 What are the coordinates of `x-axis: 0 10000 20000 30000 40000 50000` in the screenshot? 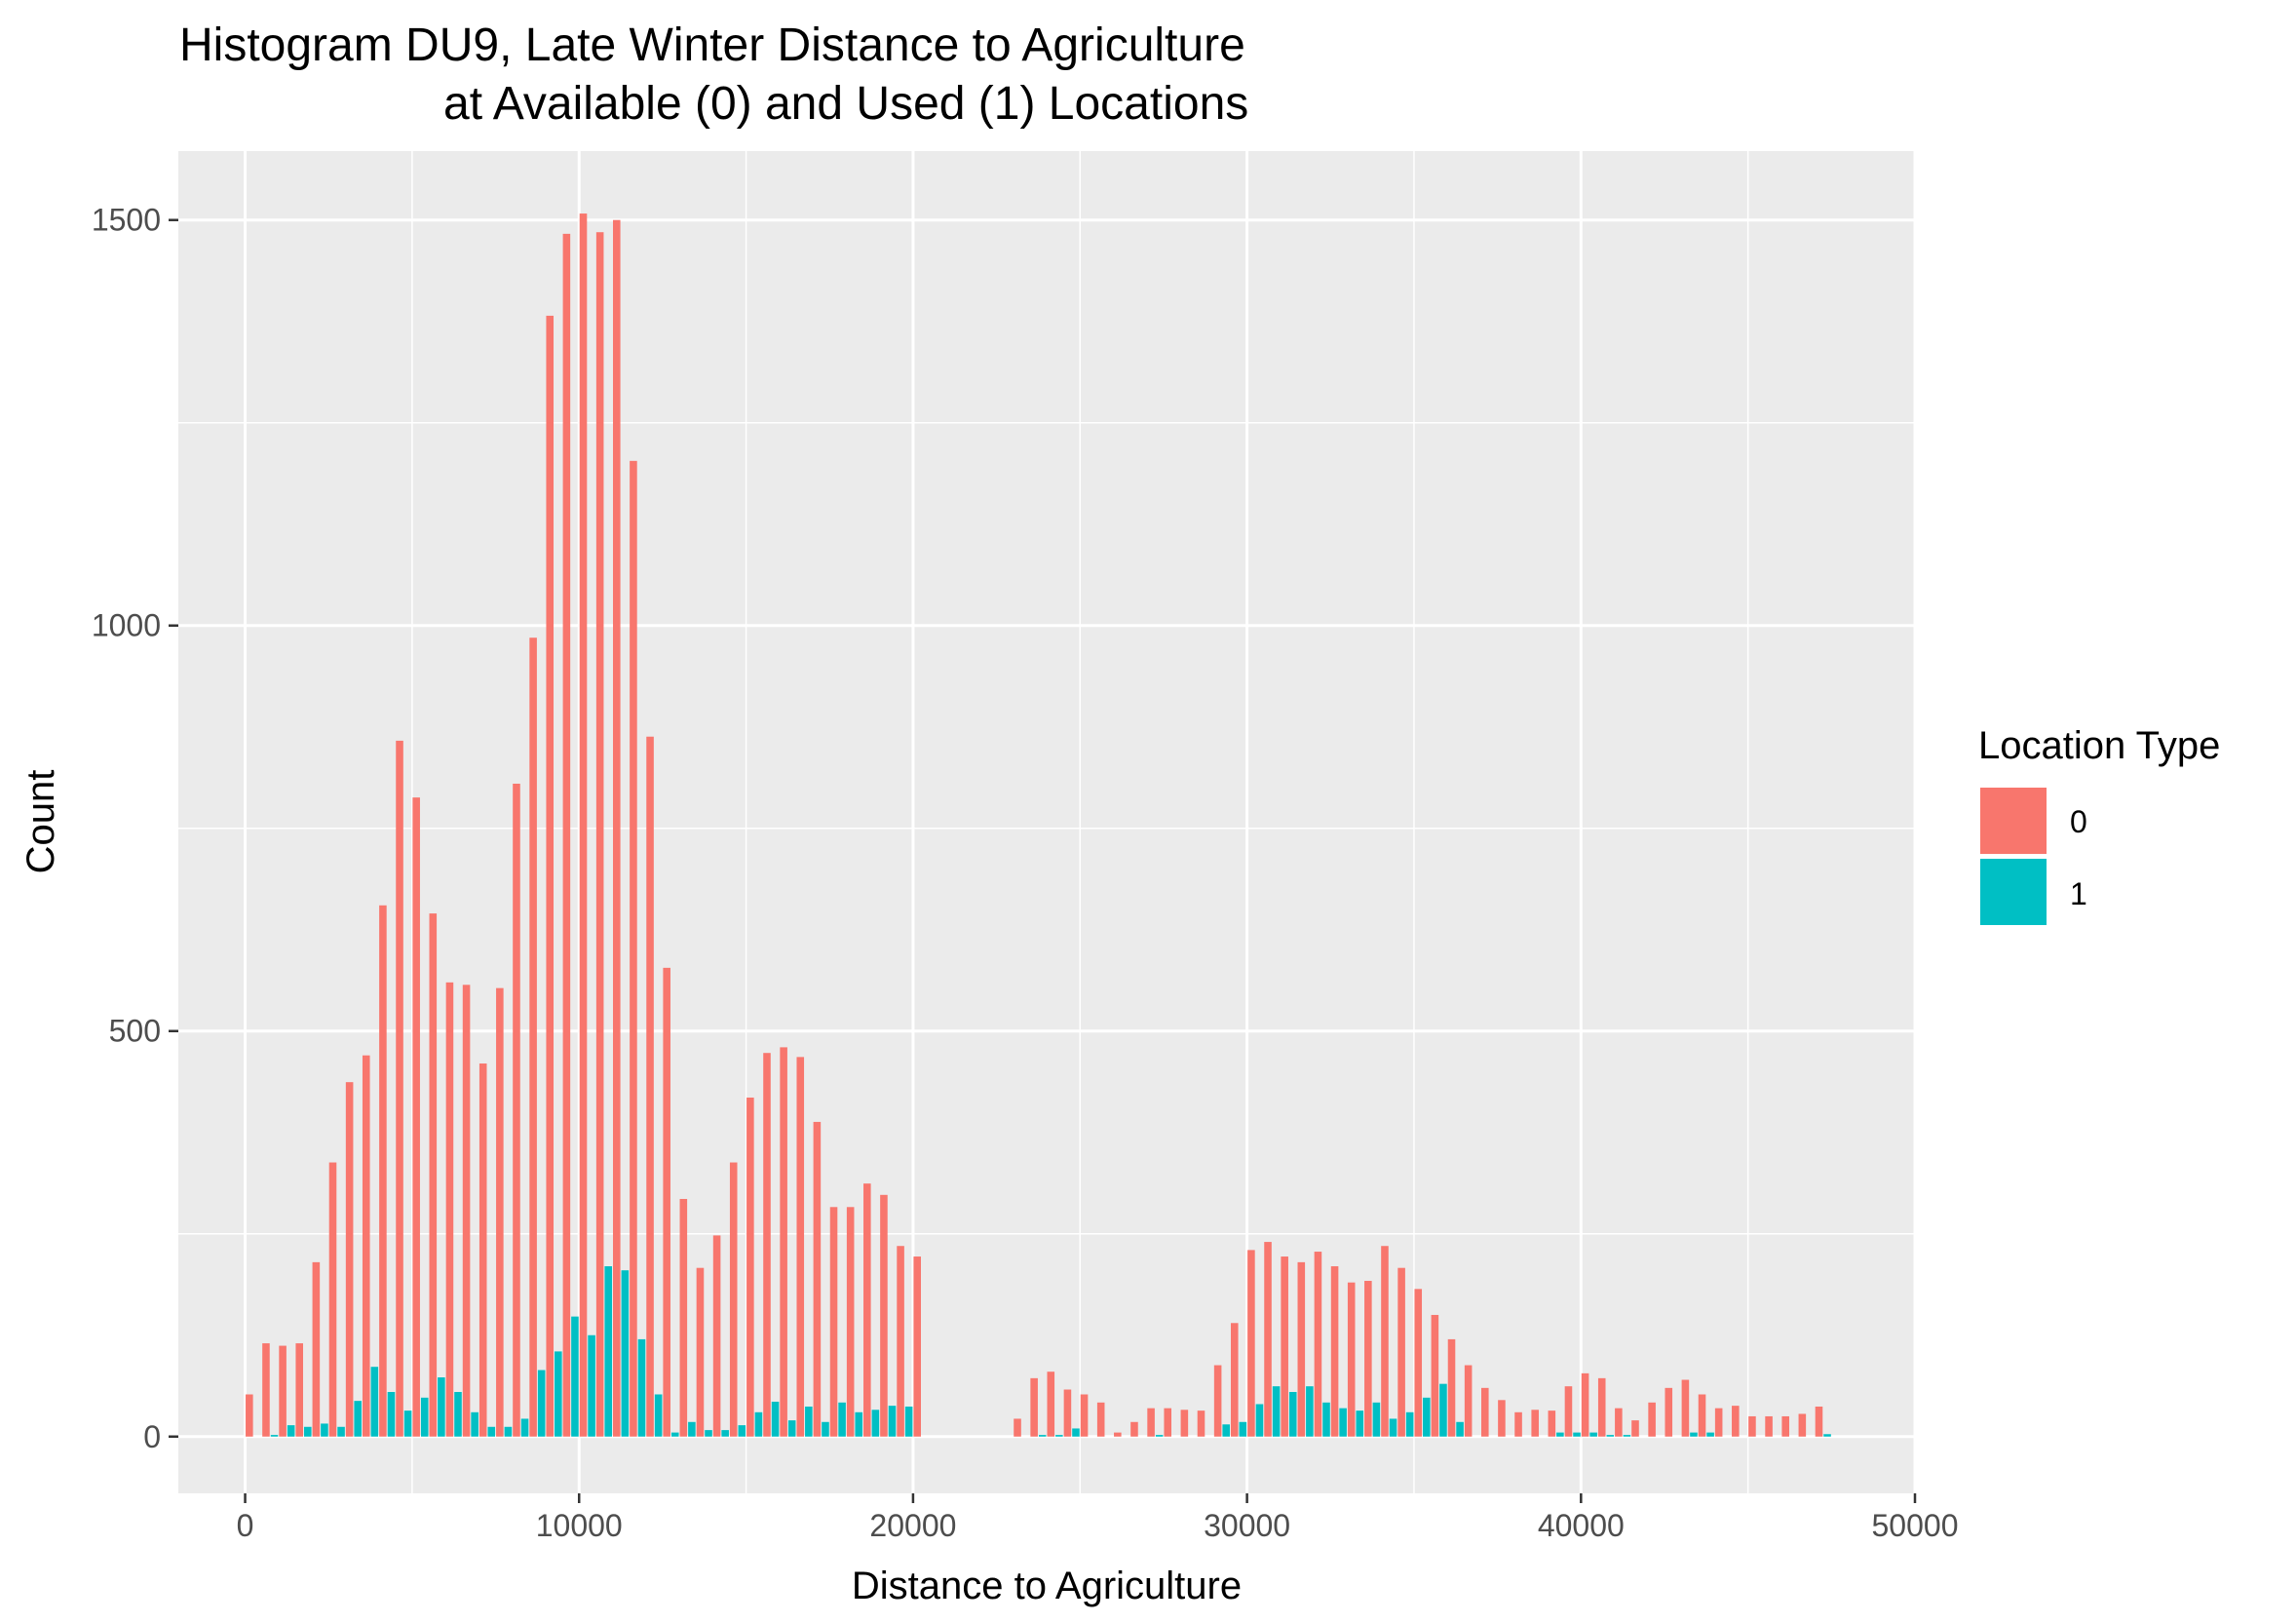 It's located at (1098, 1518).